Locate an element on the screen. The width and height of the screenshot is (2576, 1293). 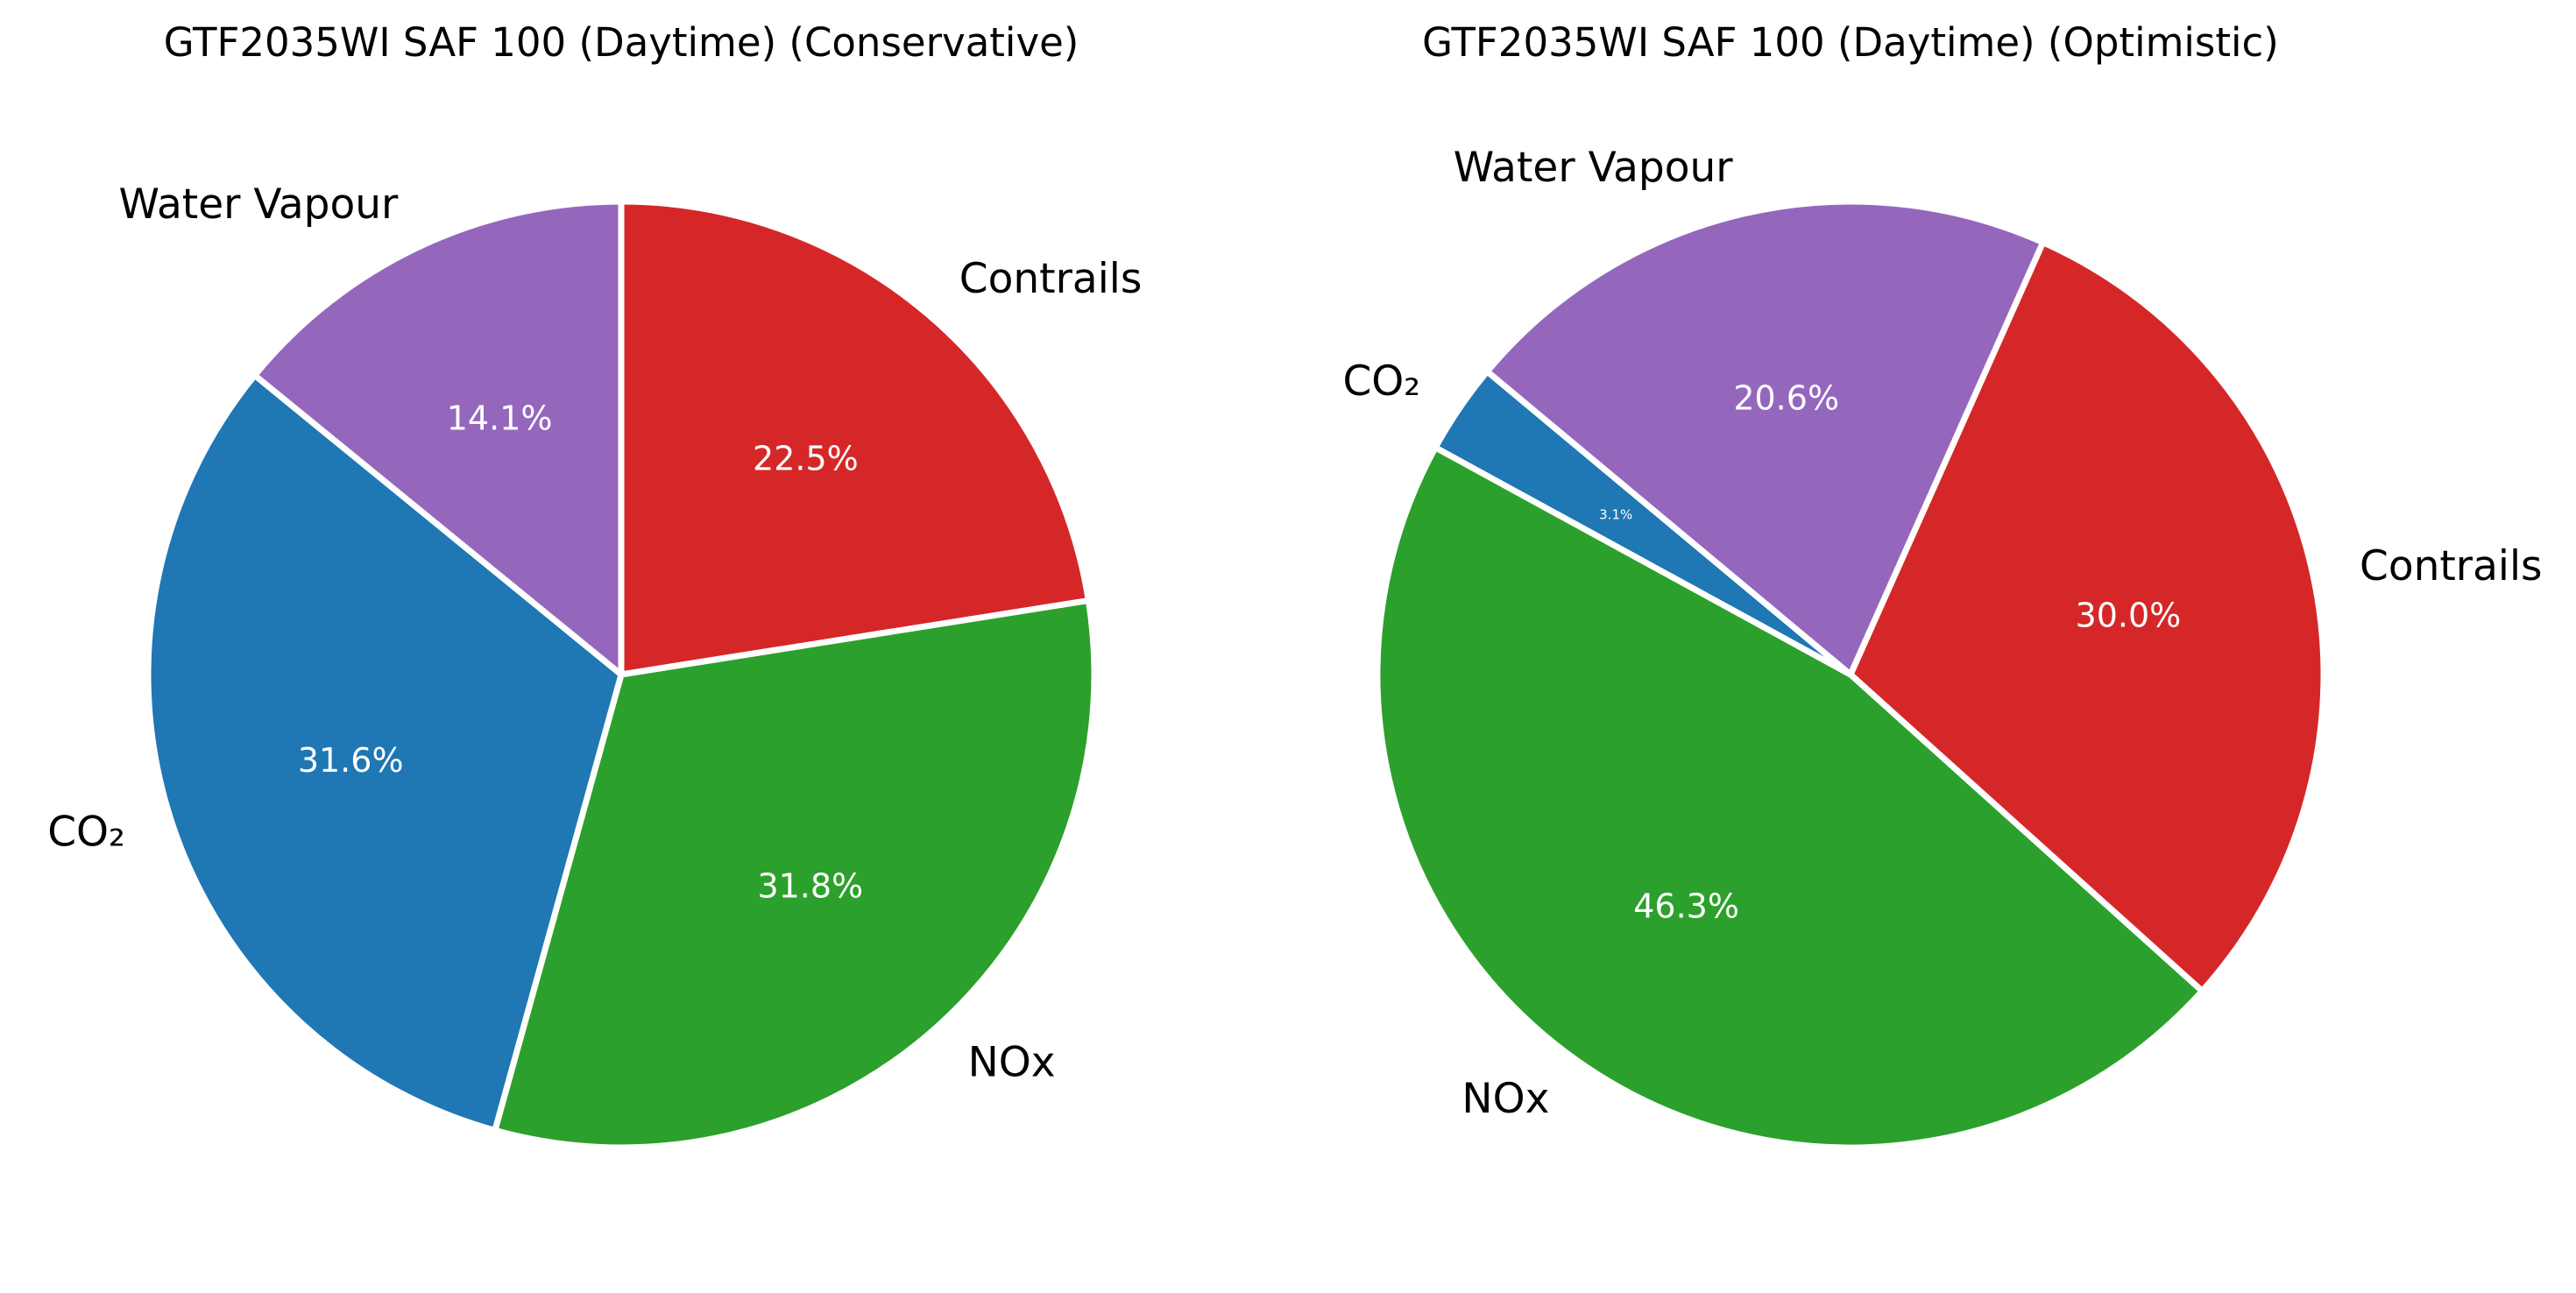
pie-value-label: 3.1% is located at coordinates (1615, 515).